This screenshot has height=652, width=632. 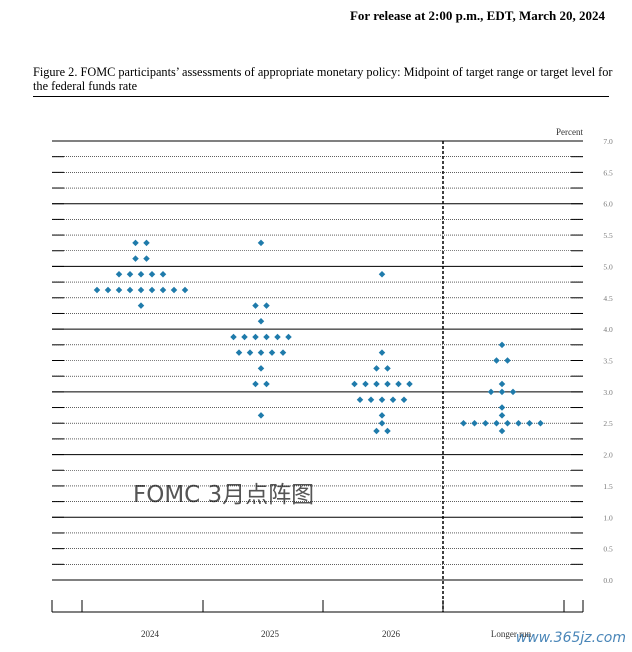 What do you see at coordinates (608, 329) in the screenshot?
I see `y-tick-label: 4.0` at bounding box center [608, 329].